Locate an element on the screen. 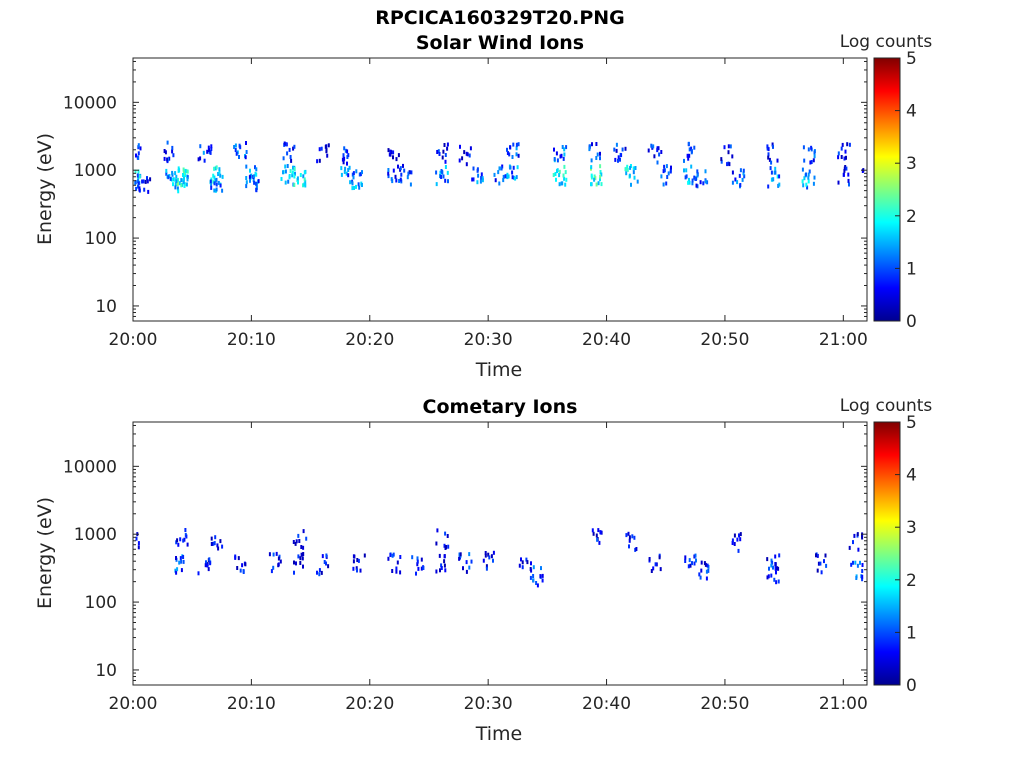 The width and height of the screenshot is (1024, 768). solar-wind-colorbar-ticks: 0 1 2 3 4 5 is located at coordinates (906, 190).